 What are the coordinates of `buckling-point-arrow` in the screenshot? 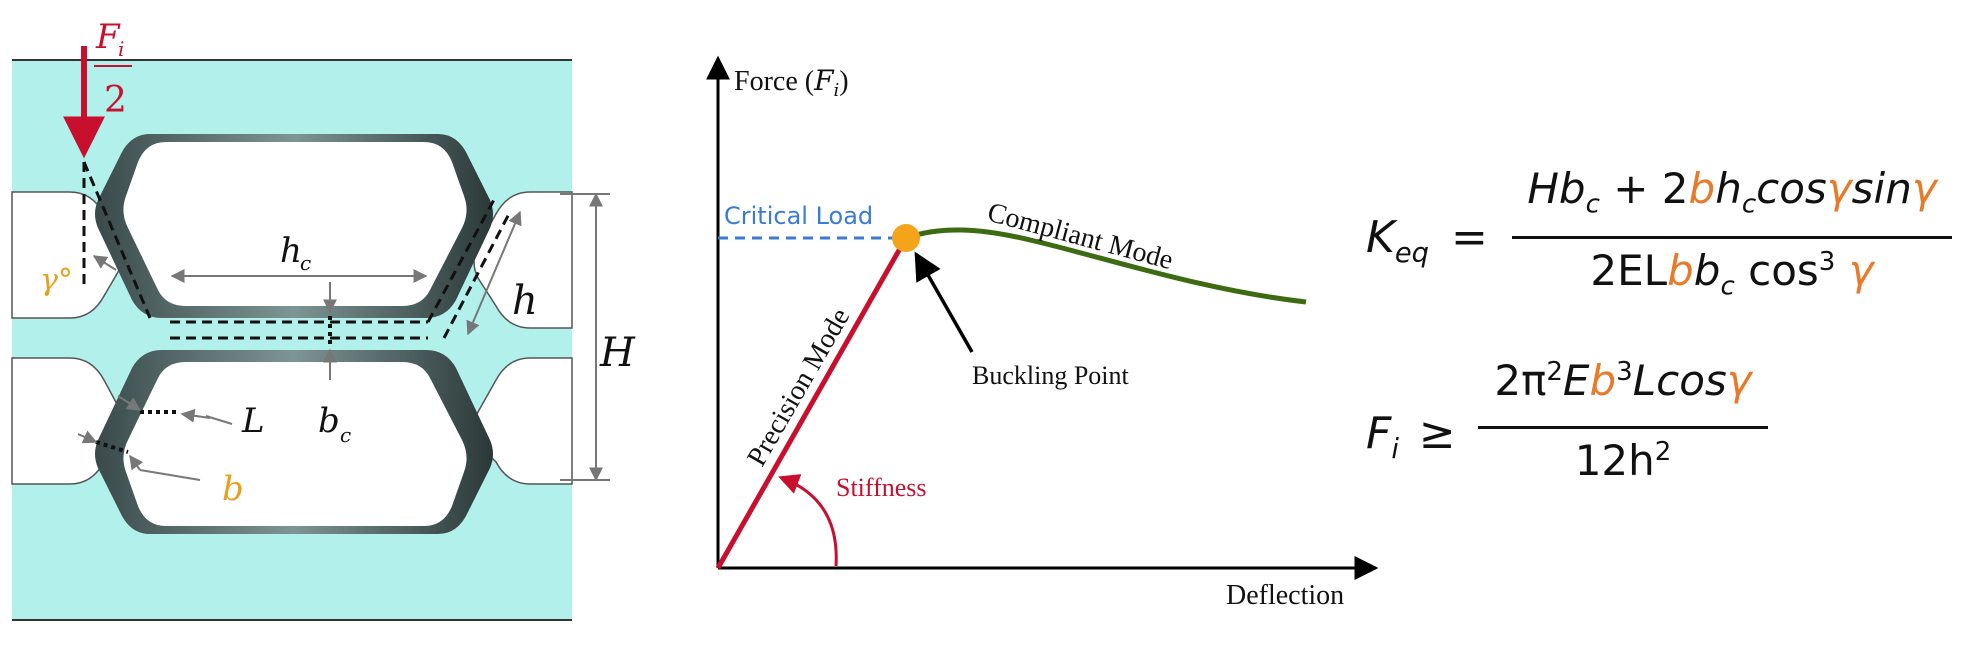 It's located at (944, 302).